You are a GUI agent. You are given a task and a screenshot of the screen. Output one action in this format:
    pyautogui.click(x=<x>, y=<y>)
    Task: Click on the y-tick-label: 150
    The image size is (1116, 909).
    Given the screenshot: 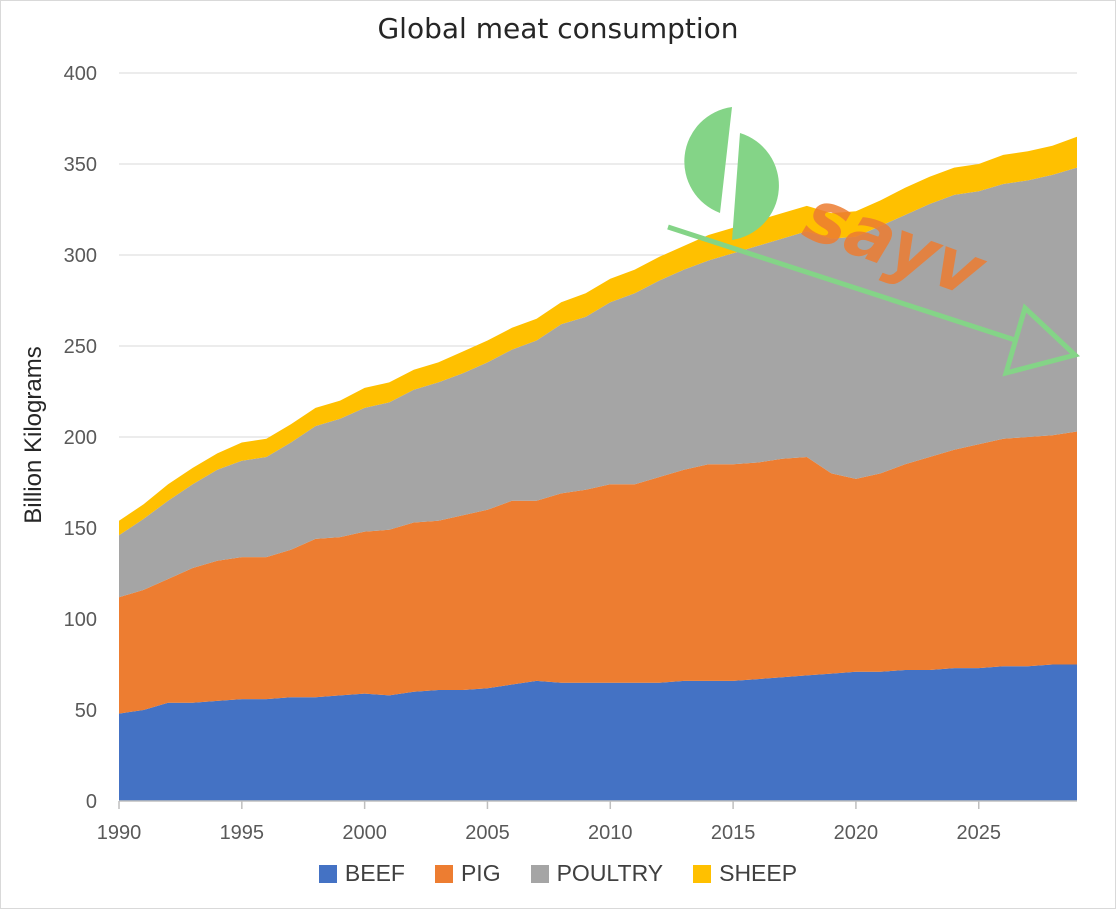 What is the action you would take?
    pyautogui.click(x=80, y=529)
    